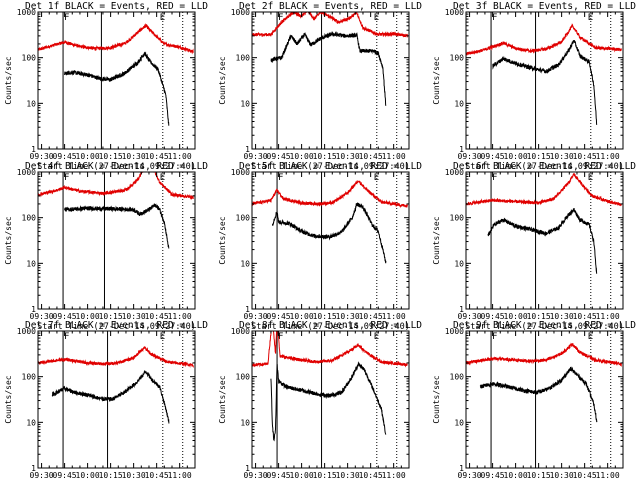  I want to click on panel-title: Det 2f BLACK = Events, RED = LLD, so click(330, 6).